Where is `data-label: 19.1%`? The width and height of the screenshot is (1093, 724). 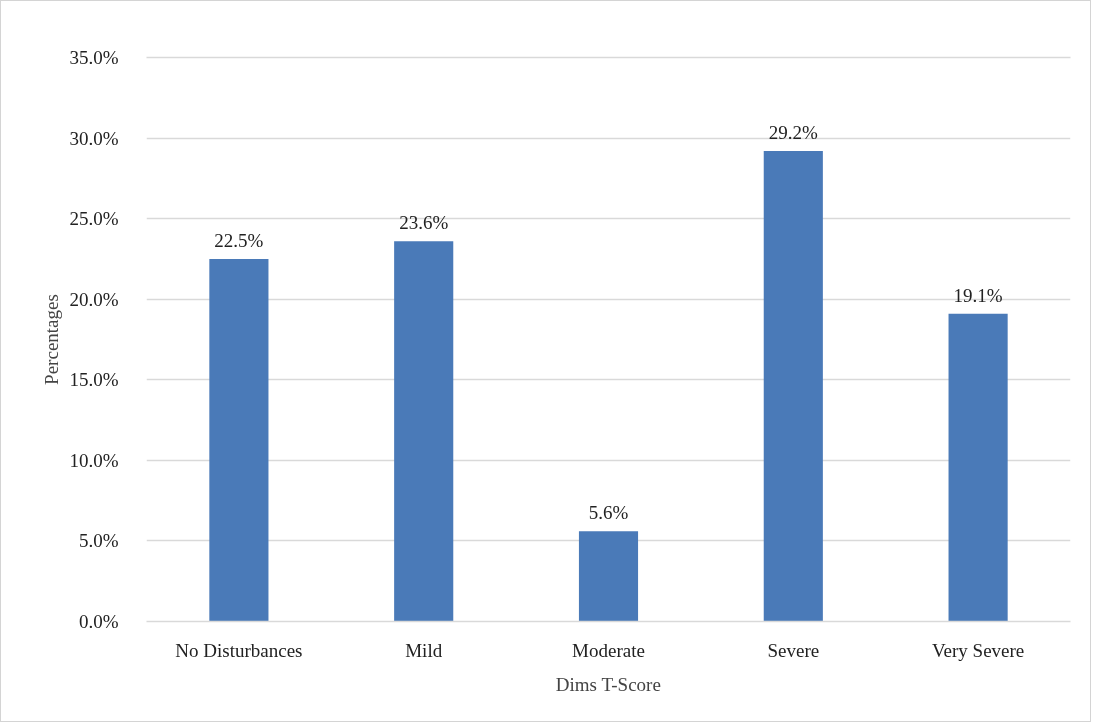 data-label: 19.1% is located at coordinates (978, 295).